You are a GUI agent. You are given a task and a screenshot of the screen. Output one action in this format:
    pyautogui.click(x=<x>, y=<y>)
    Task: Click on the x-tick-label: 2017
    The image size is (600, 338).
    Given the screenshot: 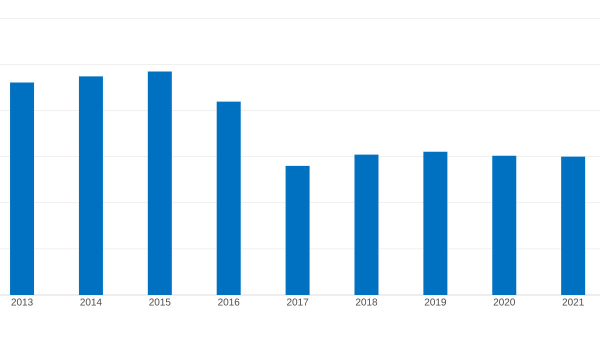 What is the action you would take?
    pyautogui.click(x=297, y=302)
    